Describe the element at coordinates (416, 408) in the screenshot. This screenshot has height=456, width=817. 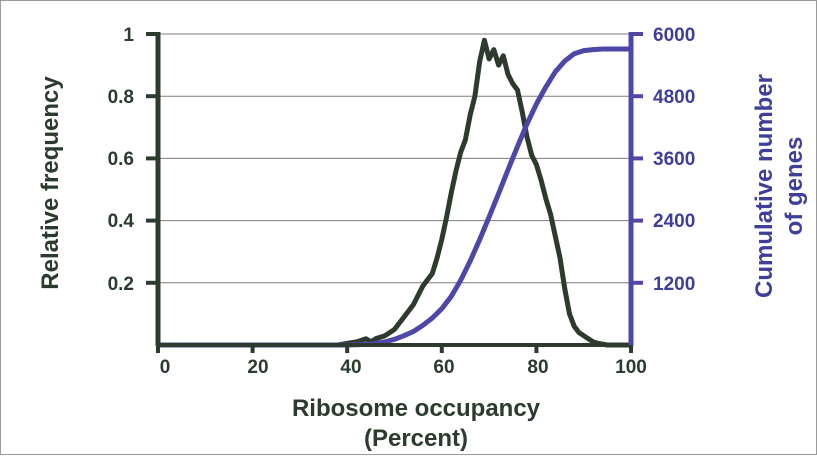
I see `x-axis-title: Ribosome occupancy` at that location.